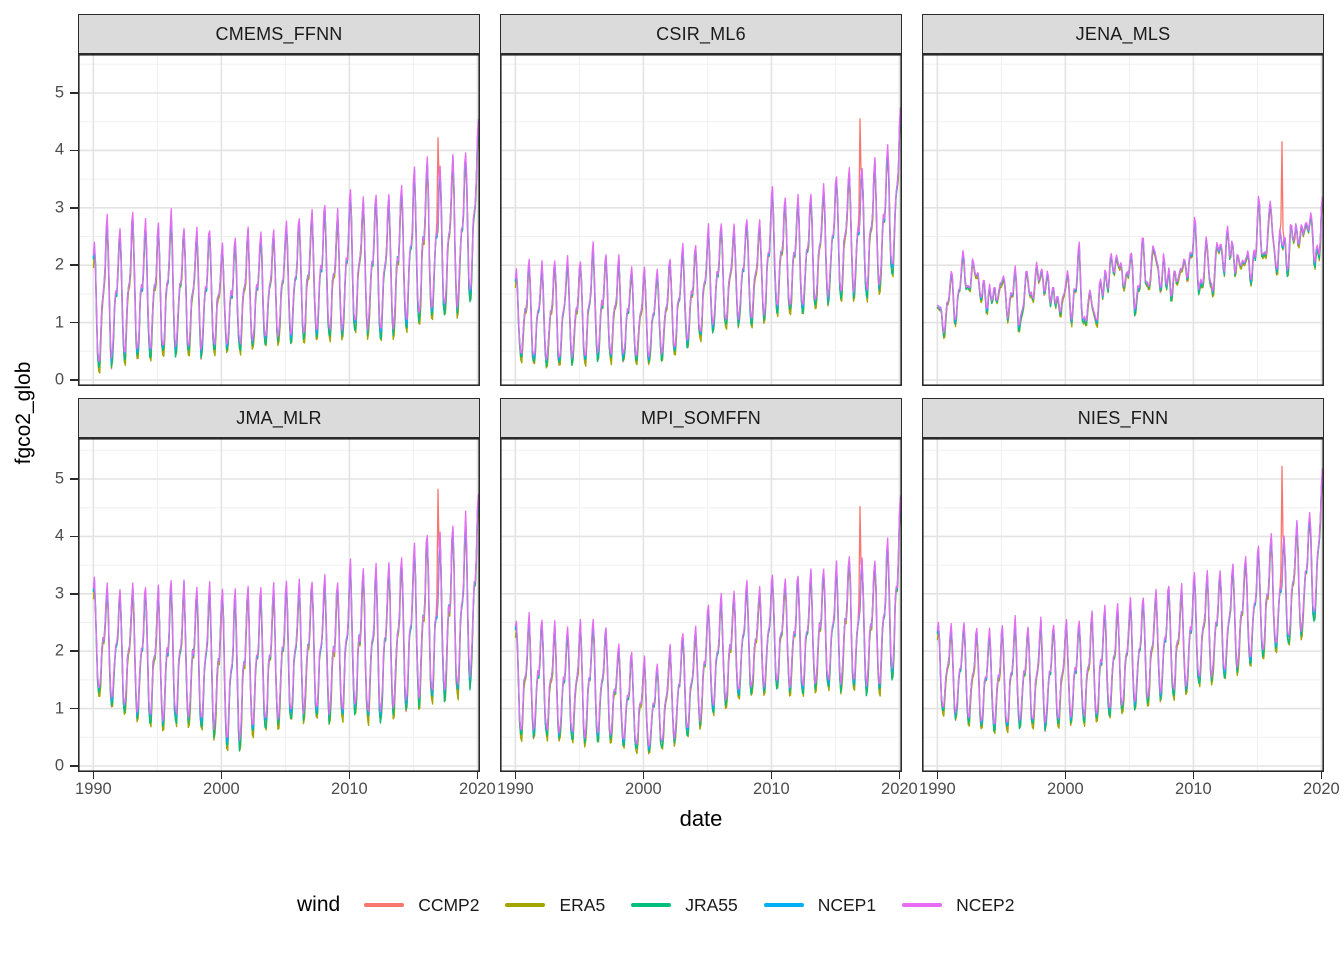  I want to click on facet-title: CMEMS_FFNN, so click(279, 33).